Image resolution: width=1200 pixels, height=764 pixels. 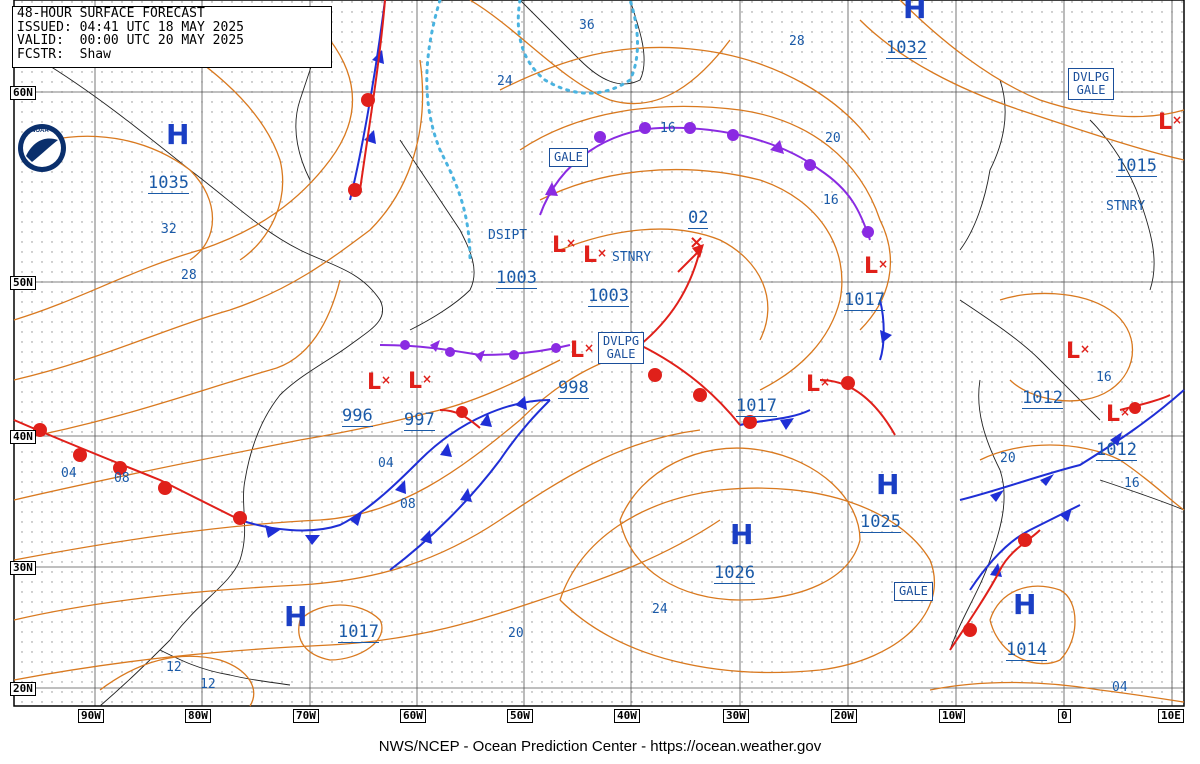 What do you see at coordinates (698, 218) in the screenshot?
I see `forecast-low-label: 02` at bounding box center [698, 218].